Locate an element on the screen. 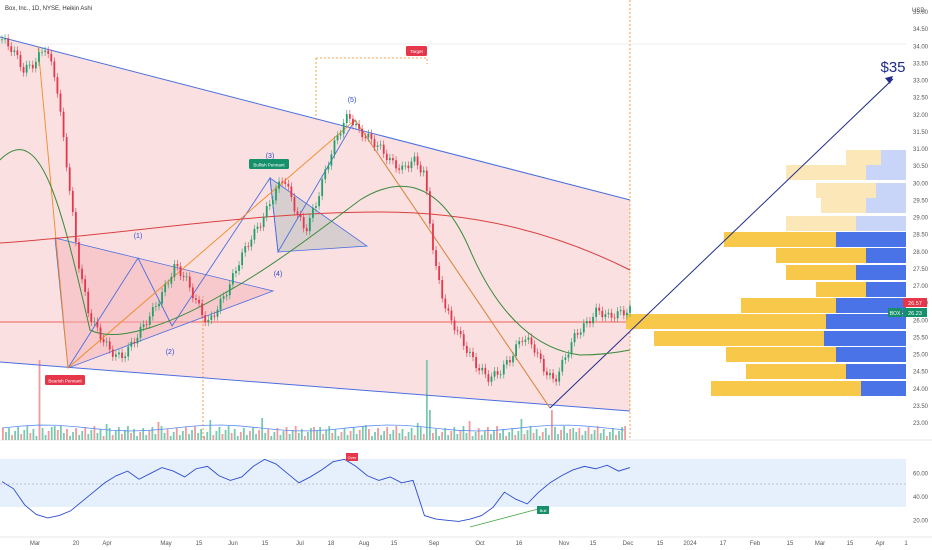  rsi-over-tag is located at coordinates (352, 457).